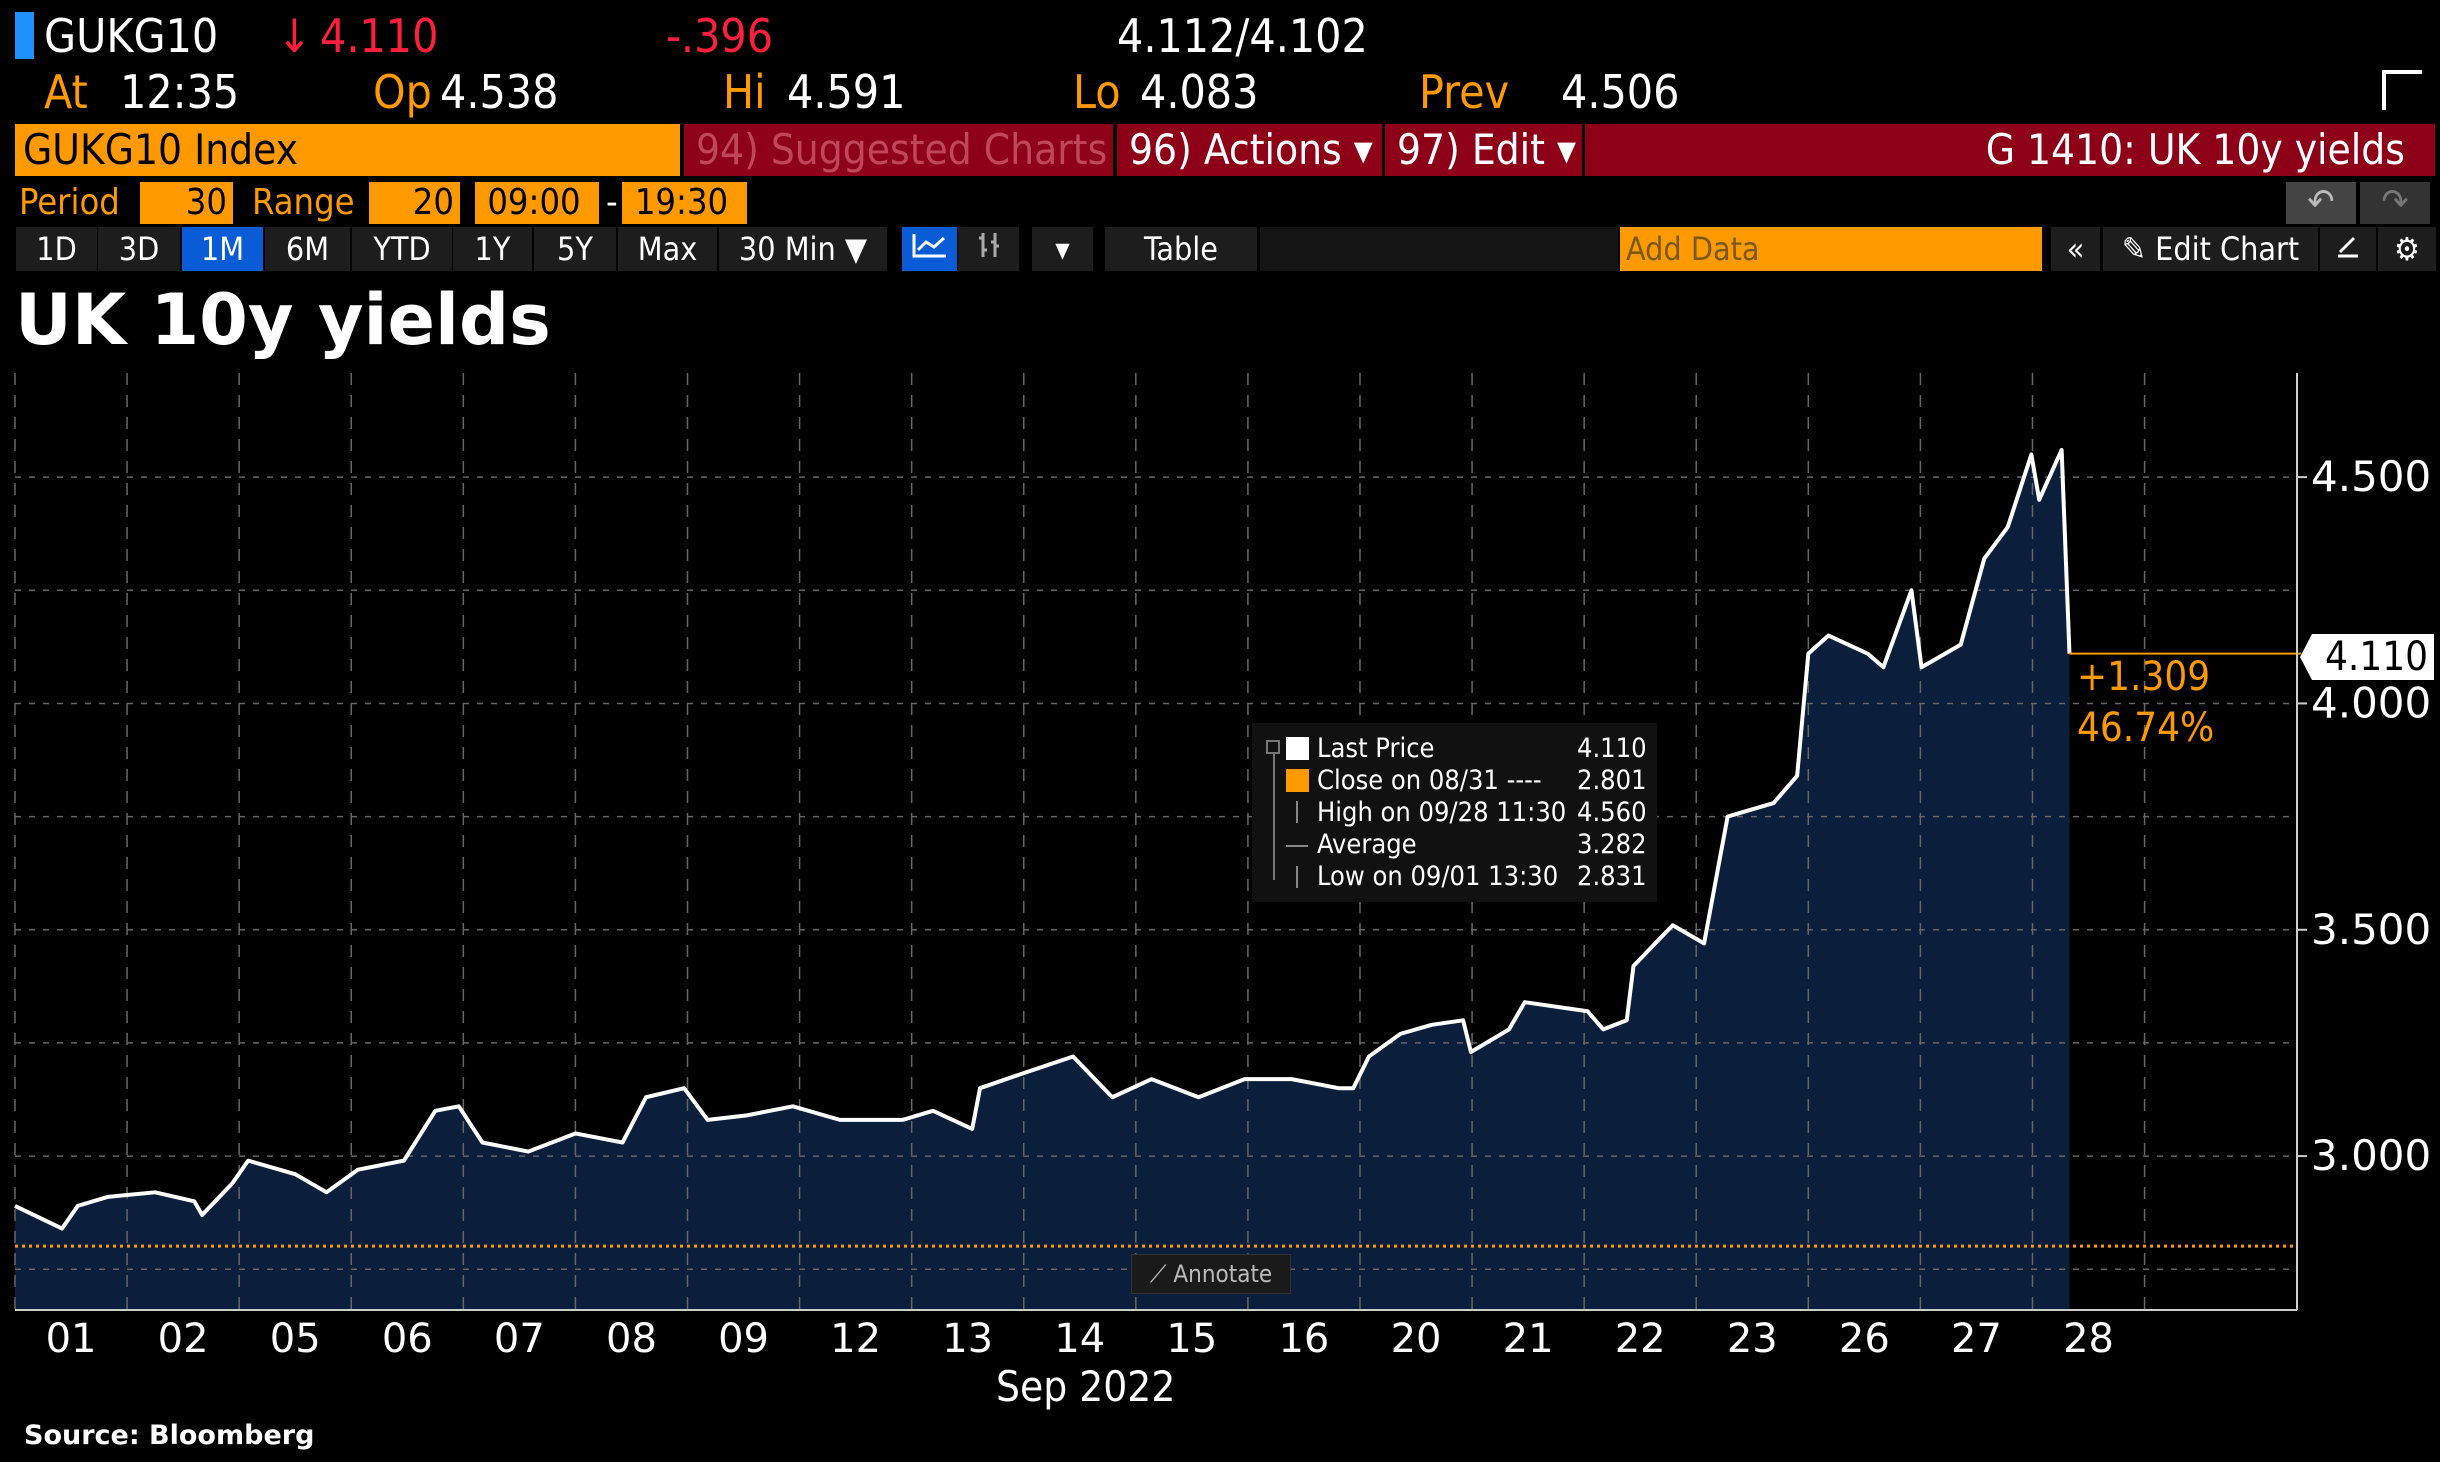 The width and height of the screenshot is (2440, 1462). Describe the element at coordinates (1367, 844) in the screenshot. I see `legend-label: Average` at that location.